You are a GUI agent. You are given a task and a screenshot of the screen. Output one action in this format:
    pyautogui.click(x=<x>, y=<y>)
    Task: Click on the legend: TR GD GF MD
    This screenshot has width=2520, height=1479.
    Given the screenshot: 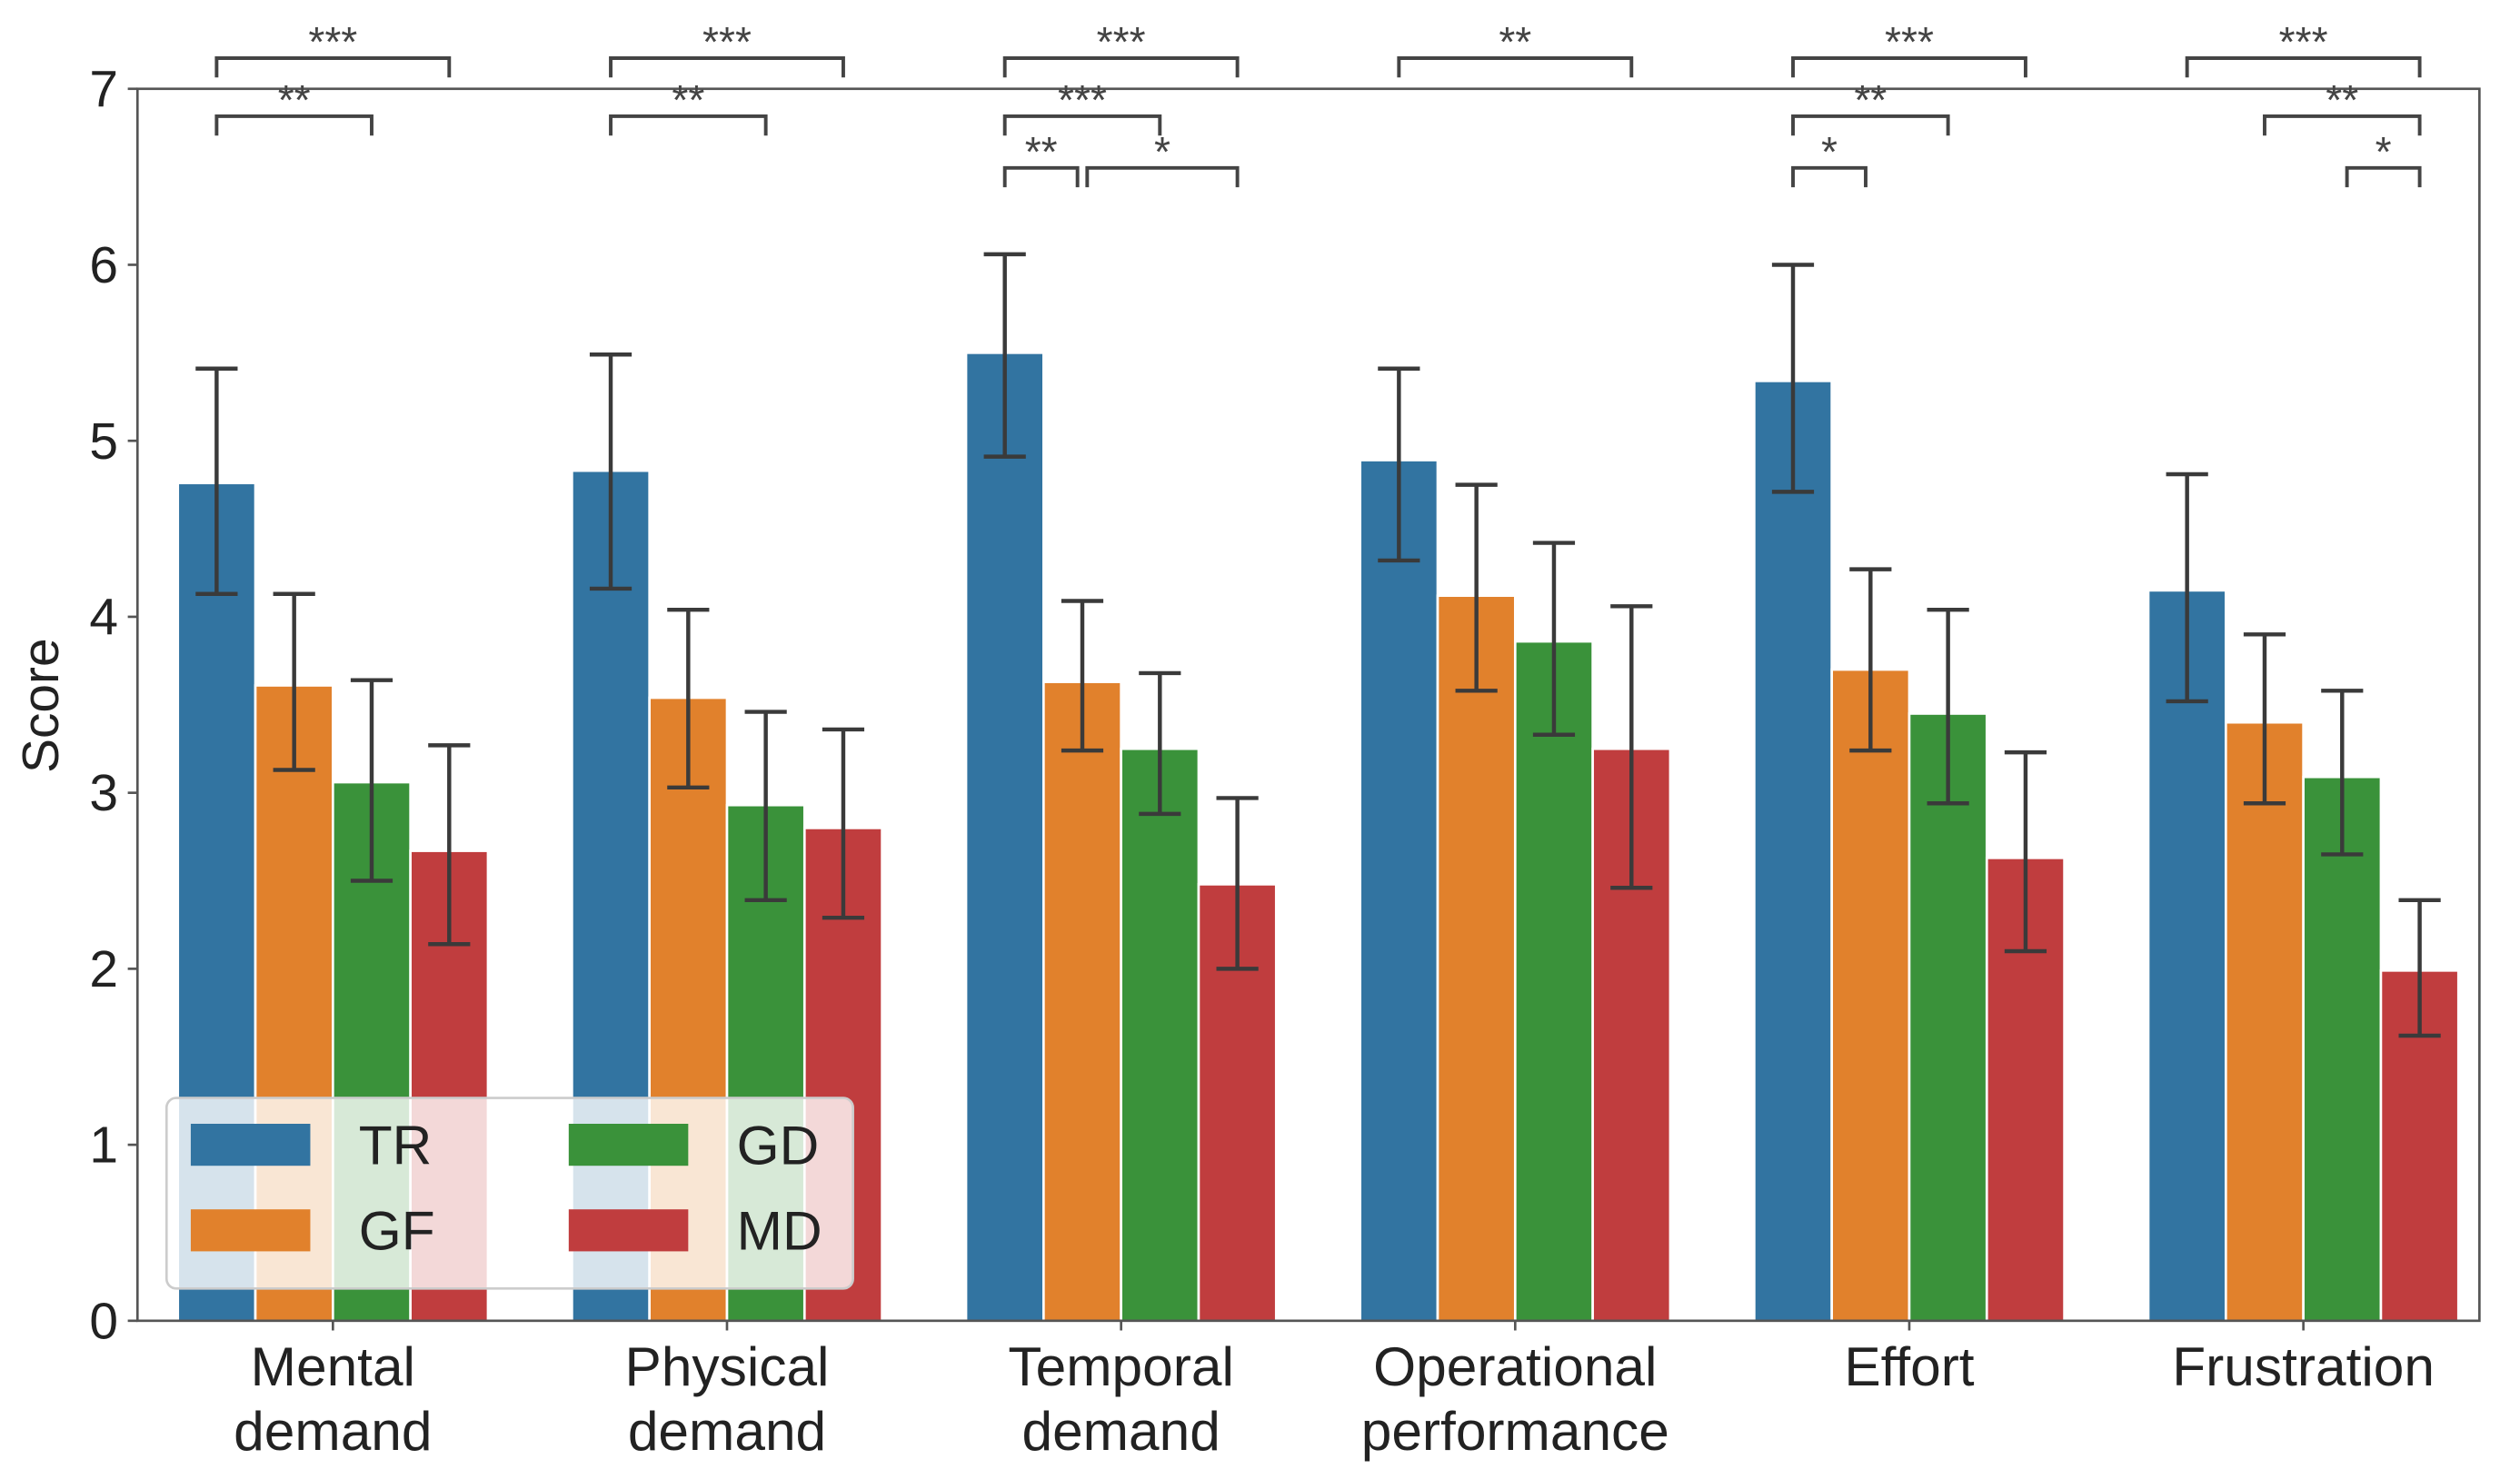 What is the action you would take?
    pyautogui.click(x=509, y=1193)
    